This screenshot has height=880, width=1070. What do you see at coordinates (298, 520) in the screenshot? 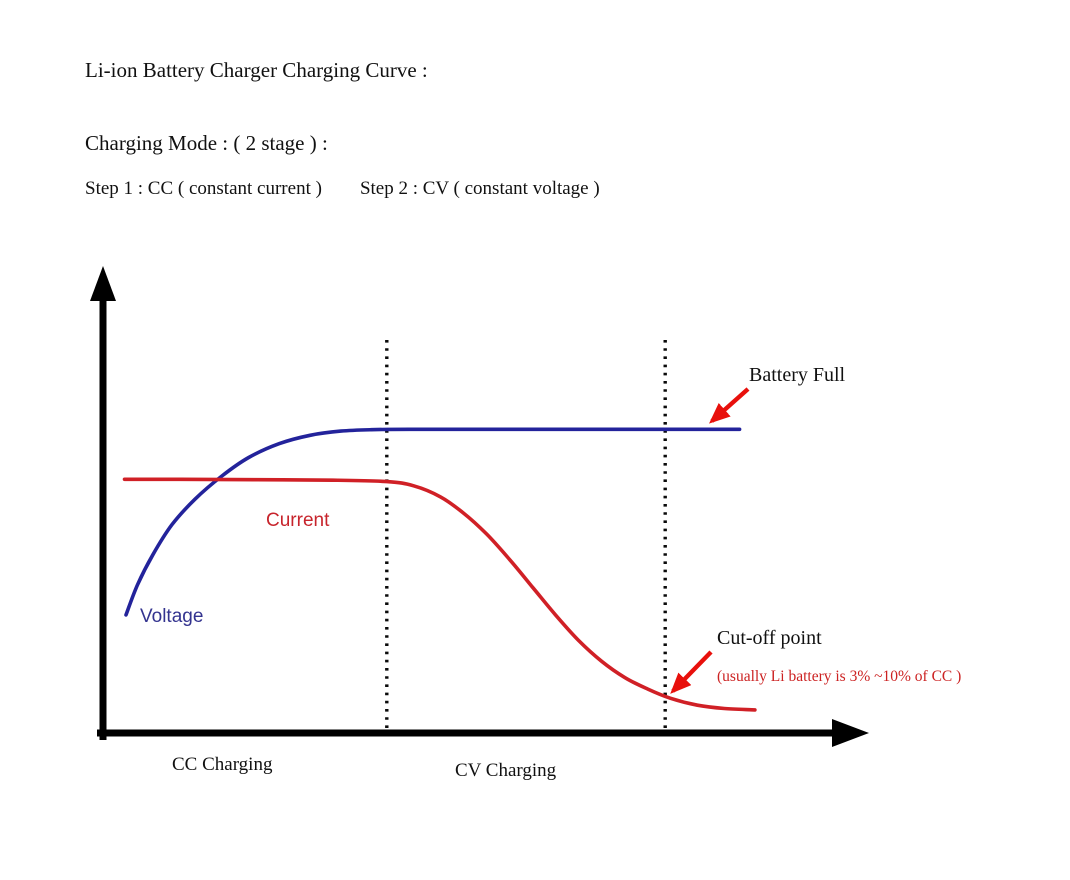
I see `current-series-label: Current` at bounding box center [298, 520].